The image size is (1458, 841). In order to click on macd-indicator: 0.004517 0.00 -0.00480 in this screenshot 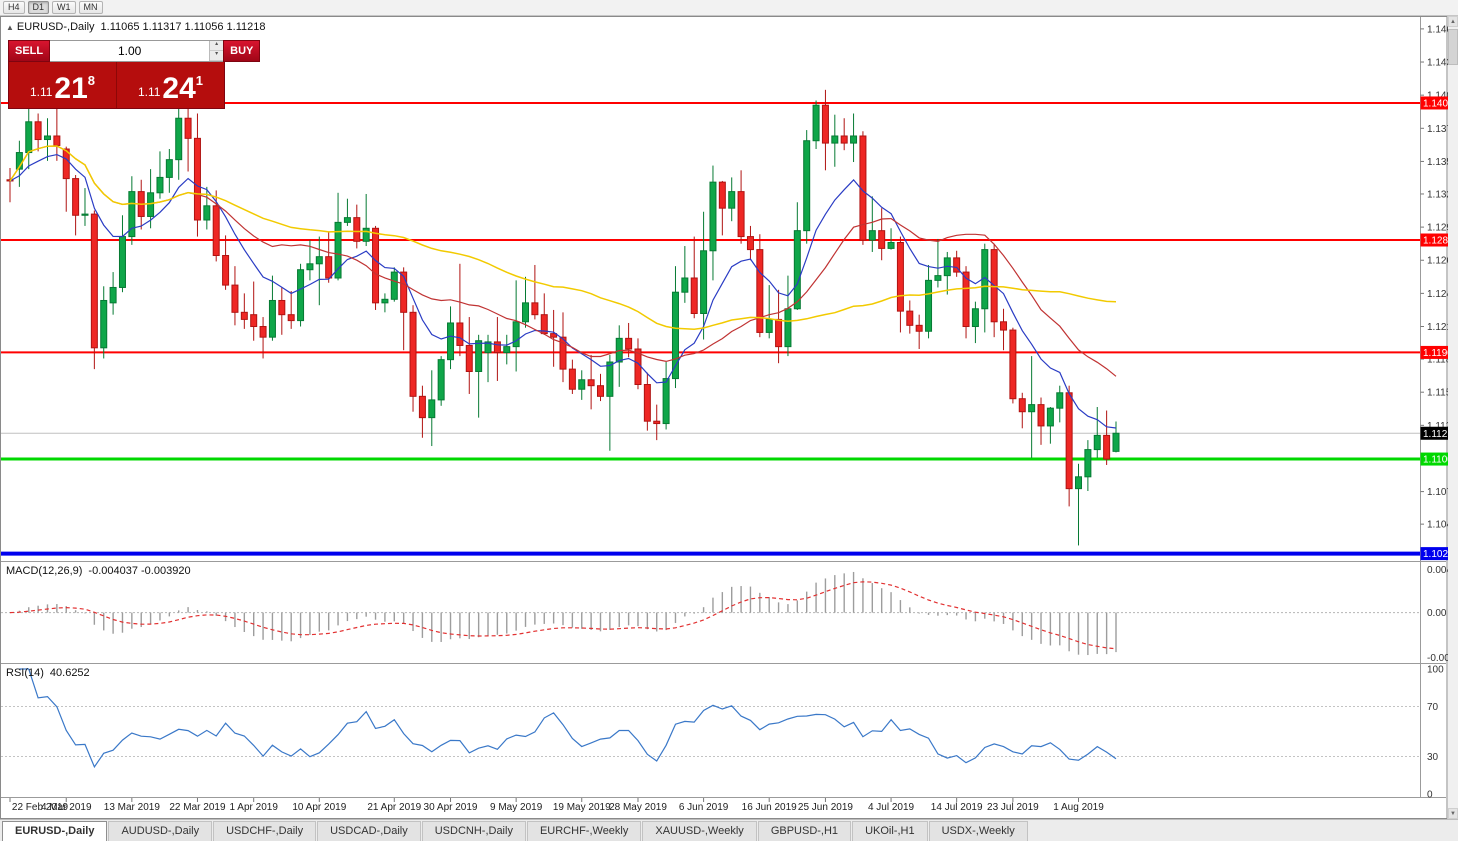, I will do `click(724, 614)`.